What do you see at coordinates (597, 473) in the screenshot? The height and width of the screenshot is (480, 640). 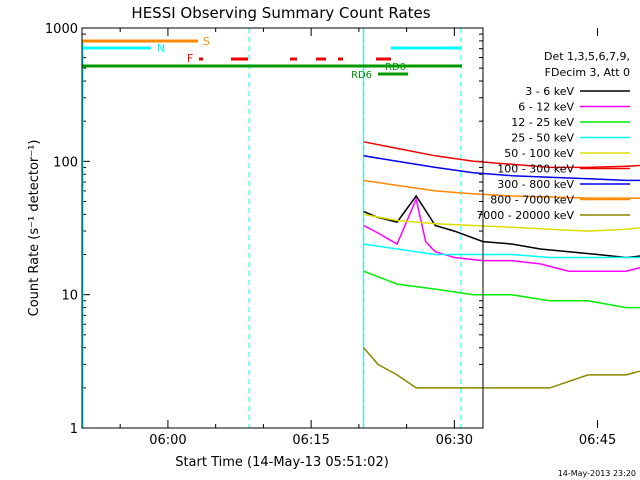 I see `timestamp: 14-May-2013 23:20` at bounding box center [597, 473].